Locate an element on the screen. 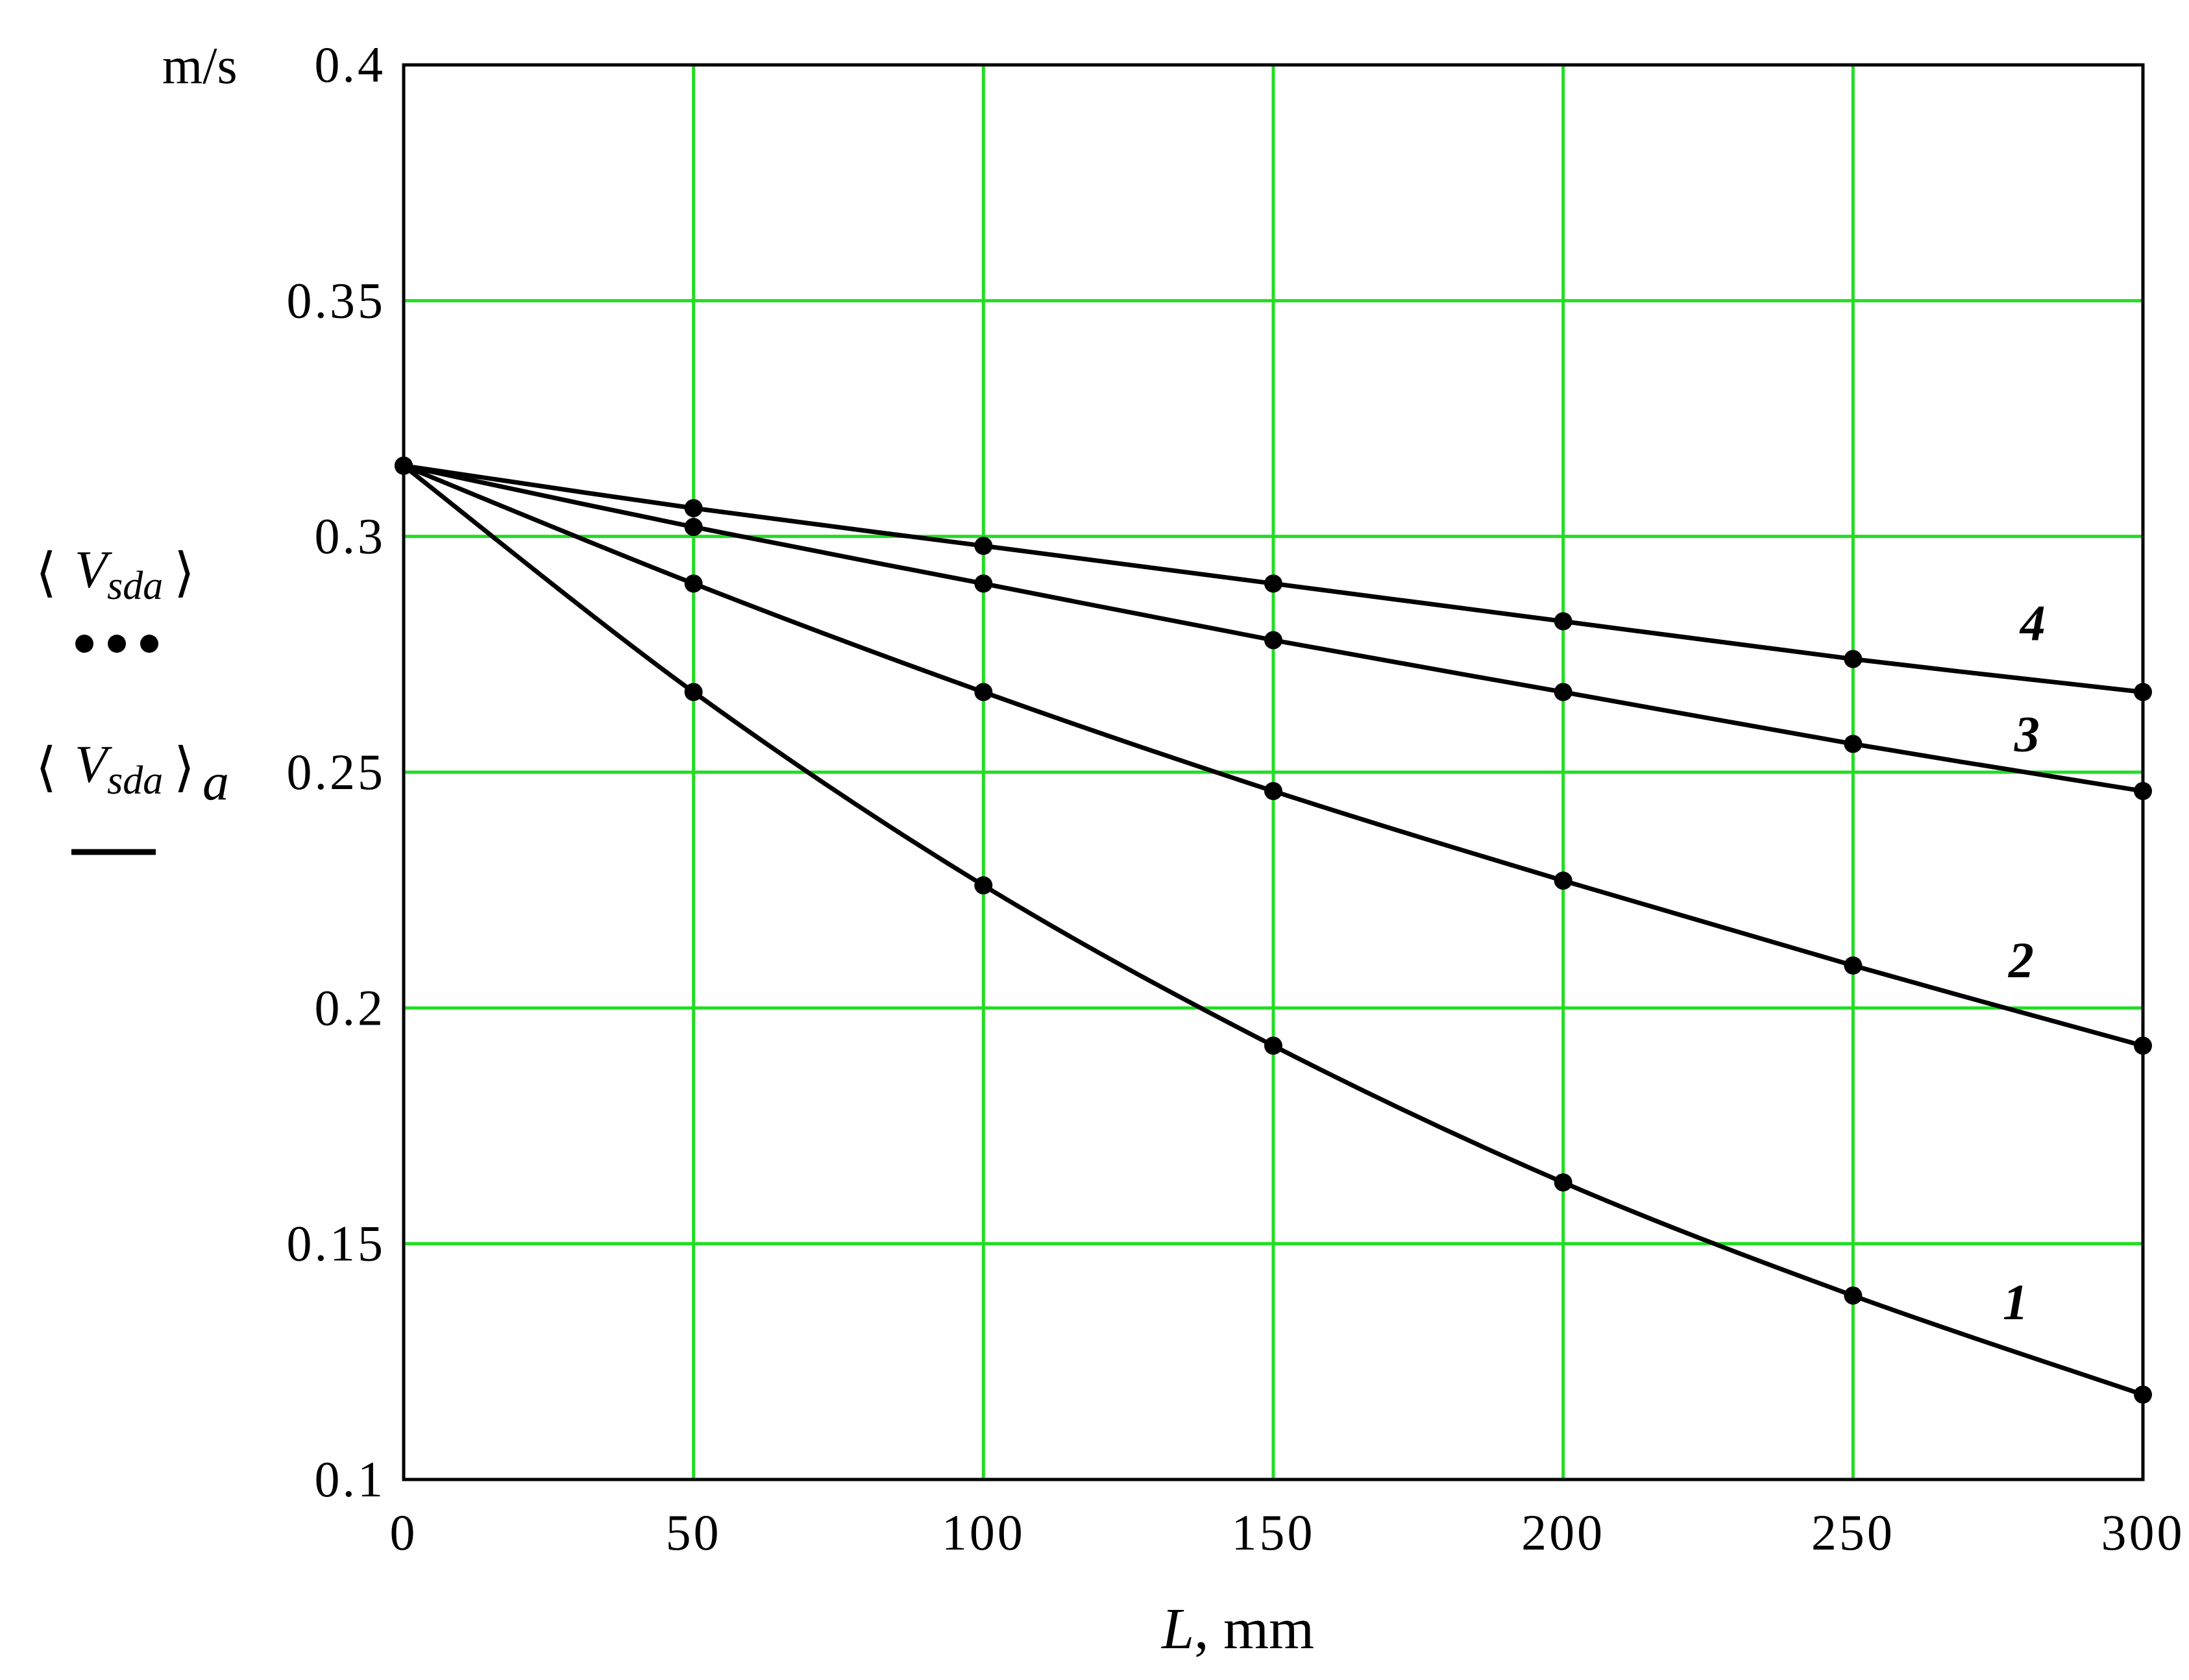 The width and height of the screenshot is (2189, 1680). y-tick-label: 0.25 is located at coordinates (336, 772).